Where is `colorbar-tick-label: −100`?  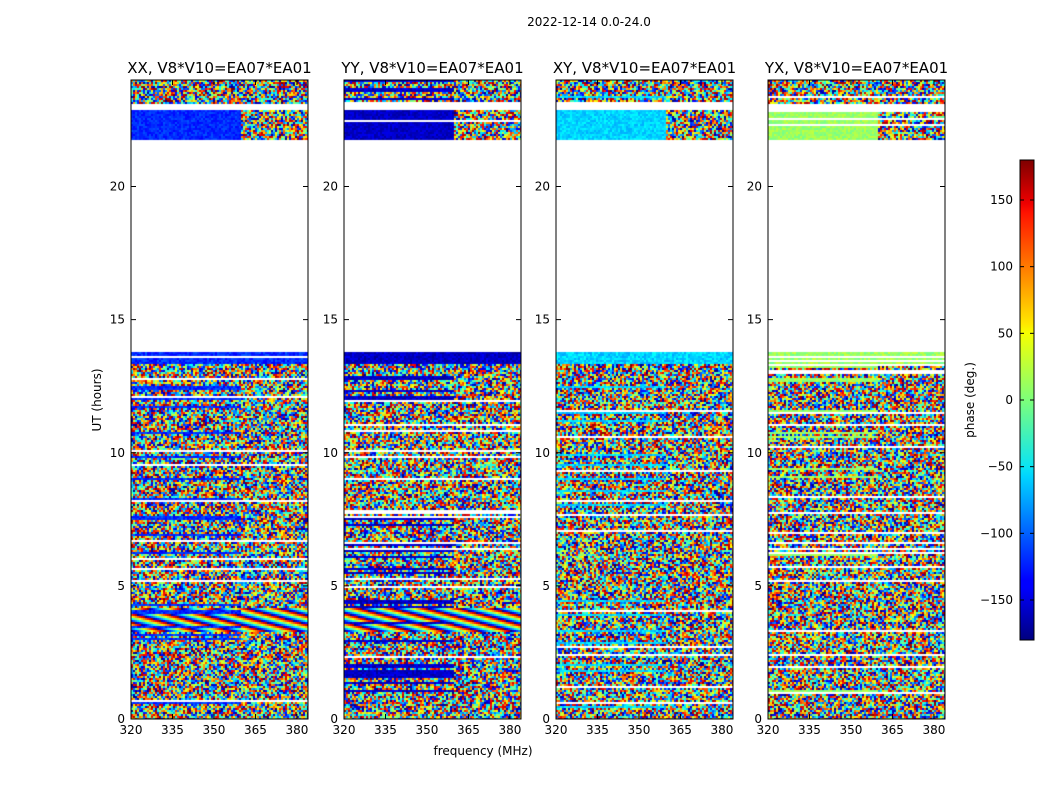 colorbar-tick-label: −100 is located at coordinates (996, 533).